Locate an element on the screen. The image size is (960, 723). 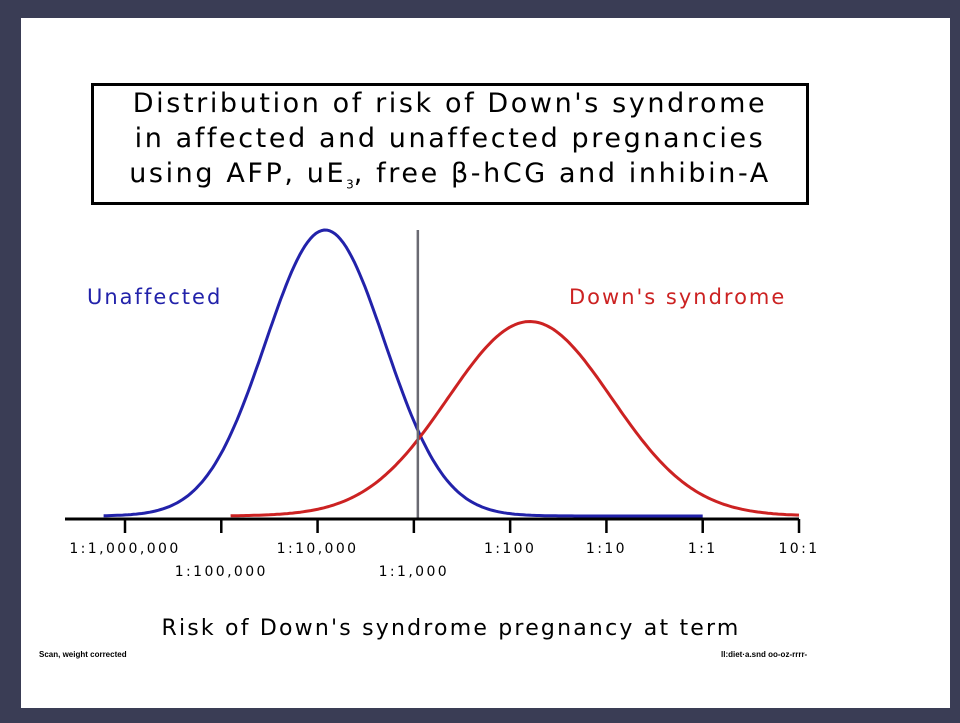
x-tick-label-5: 1:10 is located at coordinates (606, 549).